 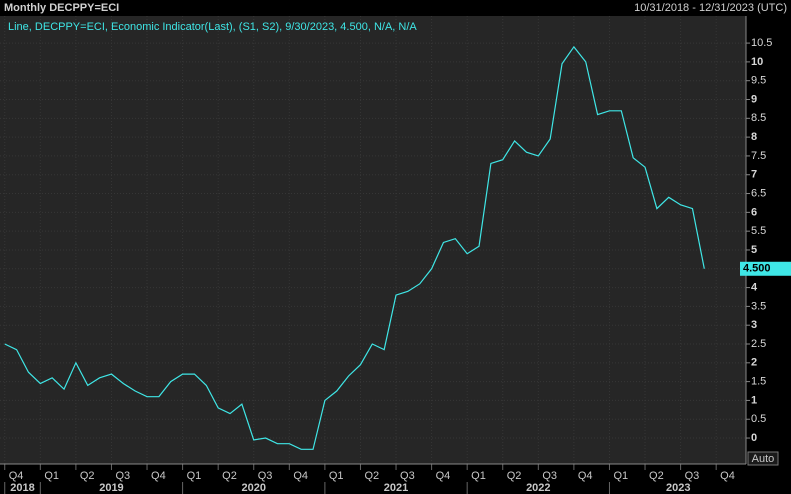 I want to click on year-label: 2020, so click(x=254, y=488).